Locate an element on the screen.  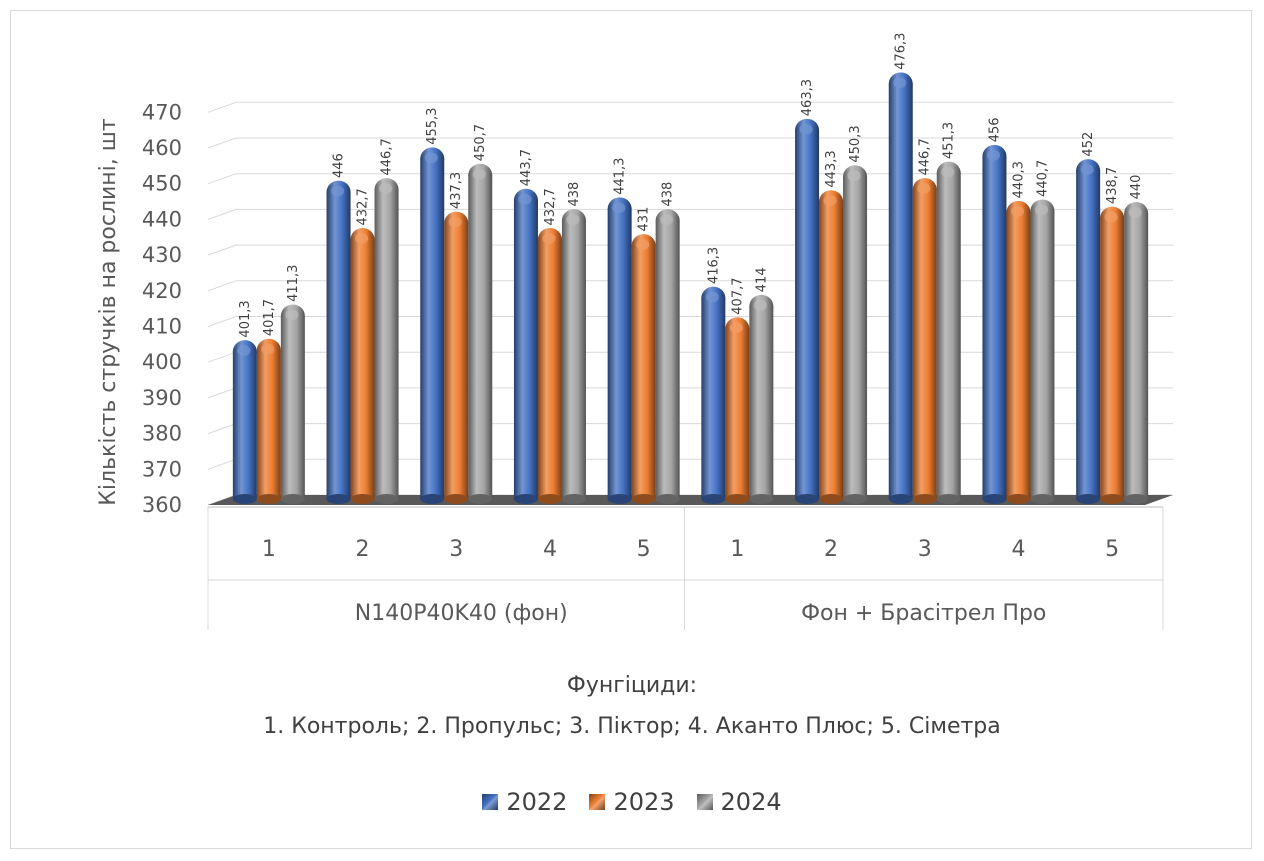
legend-item: 2024 is located at coordinates (739, 802).